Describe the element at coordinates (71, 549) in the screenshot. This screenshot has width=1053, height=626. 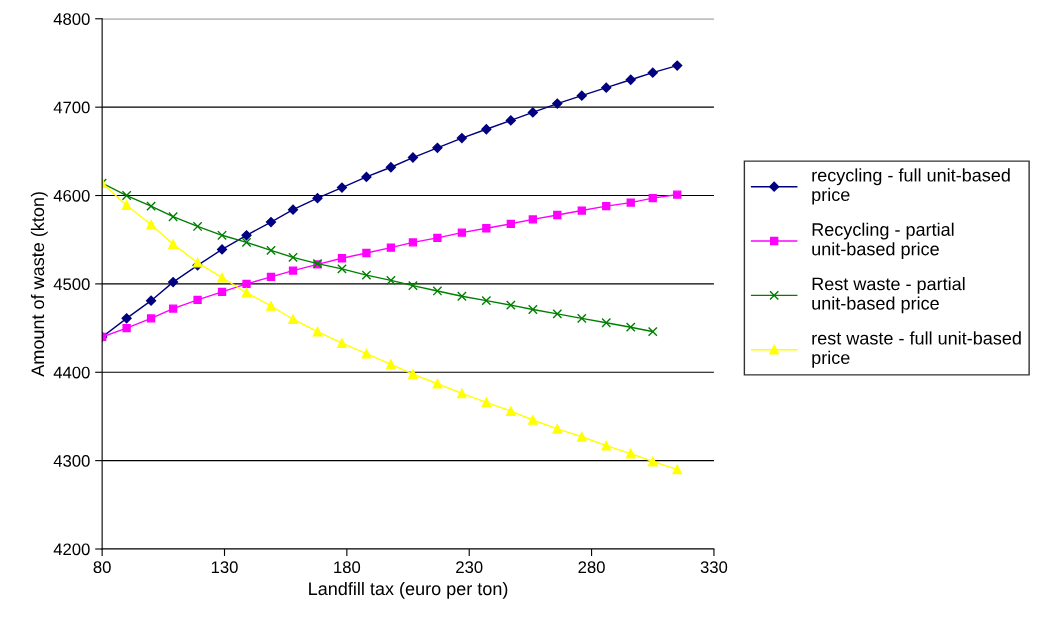
I see `y-tick-label: 4200` at that location.